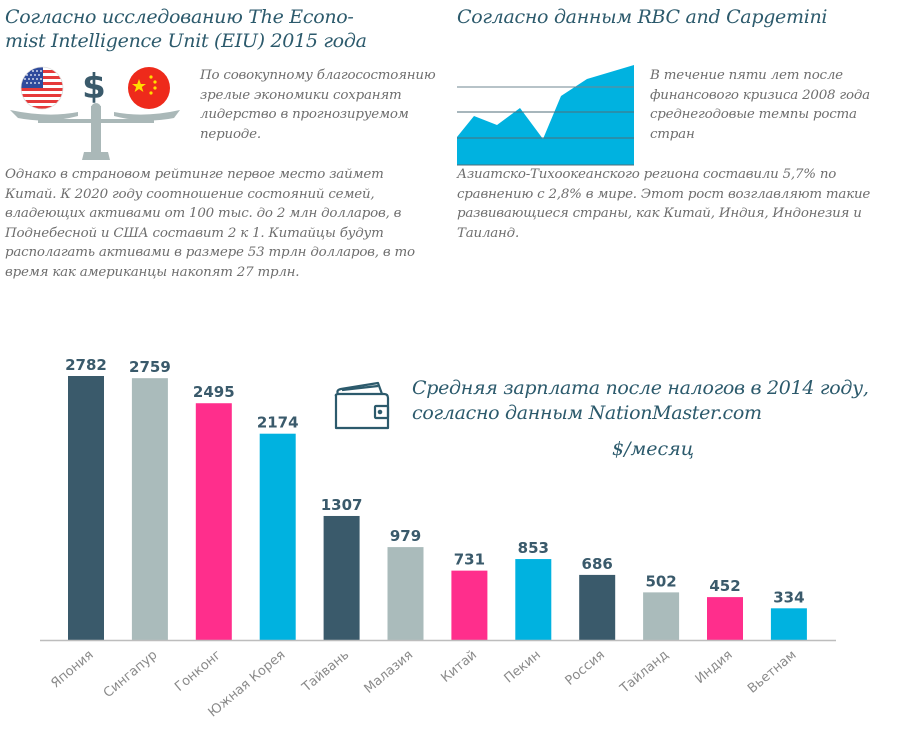 The width and height of the screenshot is (900, 732). I want to click on bar-value-label: 1307, so click(342, 505).